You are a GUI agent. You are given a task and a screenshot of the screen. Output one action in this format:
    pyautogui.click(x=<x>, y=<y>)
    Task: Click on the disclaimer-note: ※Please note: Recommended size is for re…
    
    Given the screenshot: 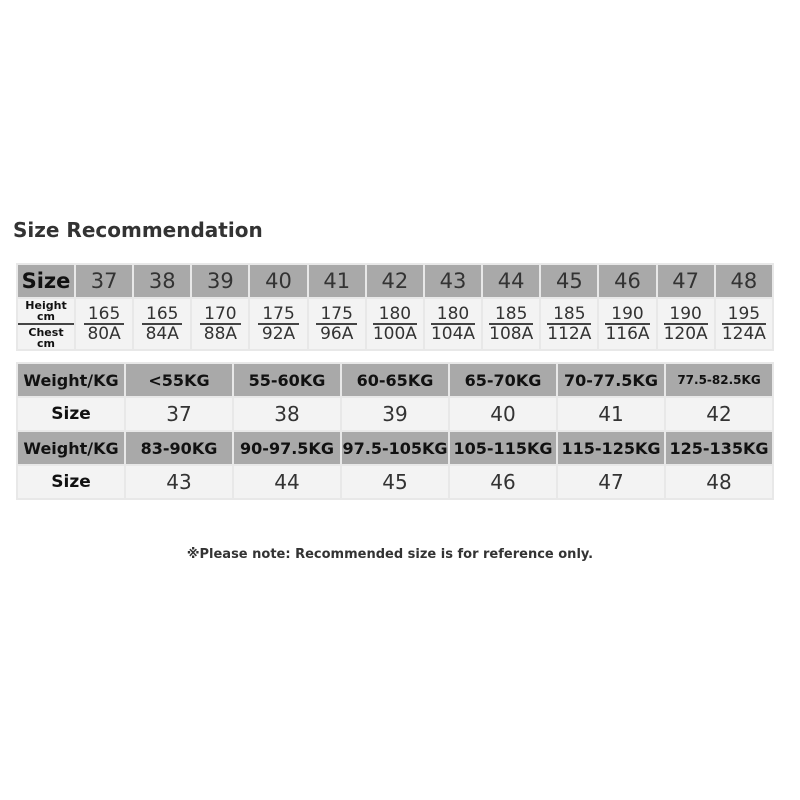 What is the action you would take?
    pyautogui.click(x=390, y=554)
    